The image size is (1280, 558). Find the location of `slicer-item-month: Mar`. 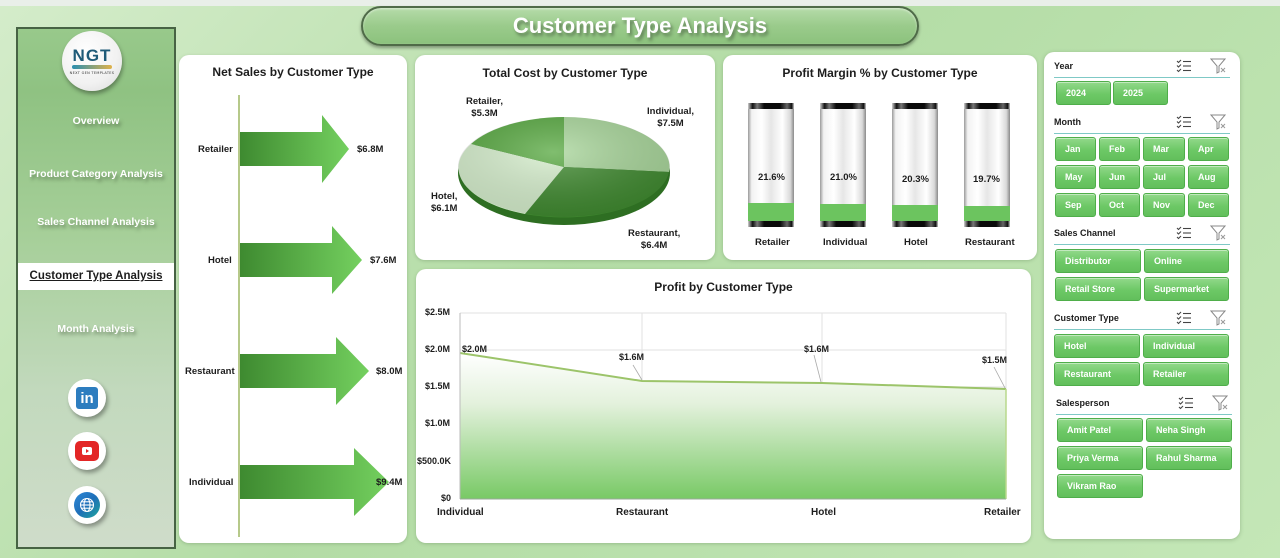

slicer-item-month: Mar is located at coordinates (1164, 149).